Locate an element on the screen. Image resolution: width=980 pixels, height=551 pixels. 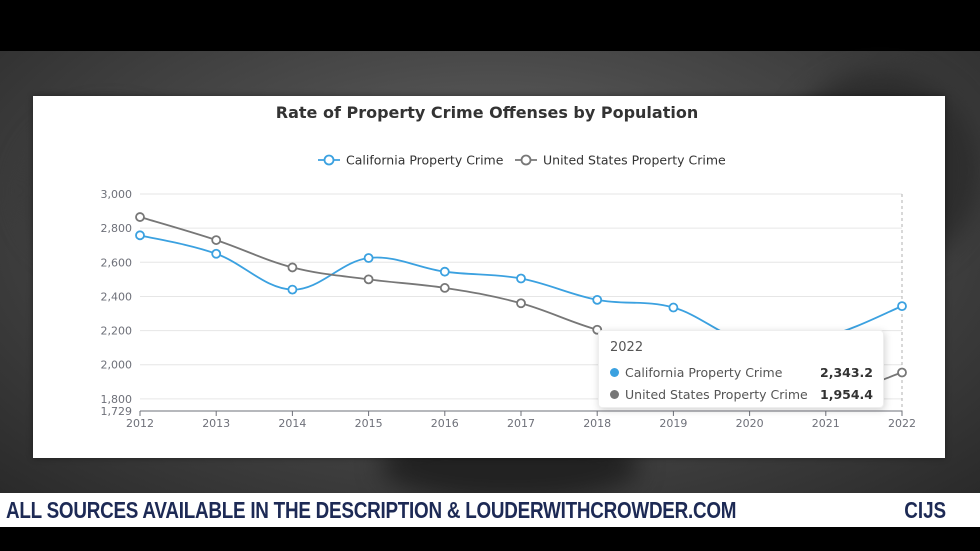
x-tick-label: 2014 is located at coordinates (292, 423).